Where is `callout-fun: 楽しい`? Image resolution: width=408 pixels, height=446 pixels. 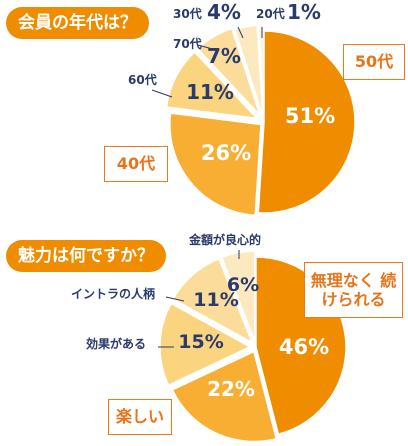 callout-fun: 楽しい is located at coordinates (140, 417).